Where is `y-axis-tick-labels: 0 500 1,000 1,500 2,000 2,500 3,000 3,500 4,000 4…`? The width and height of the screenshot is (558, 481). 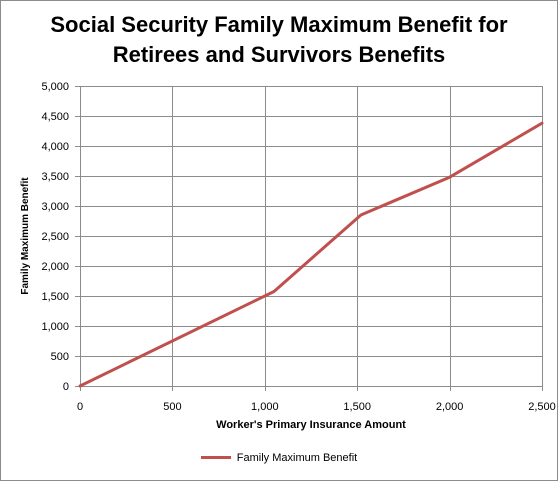
y-axis-tick-labels: 0 500 1,000 1,500 2,000 2,500 3,000 3,500 4,000 4… is located at coordinates (60, 237).